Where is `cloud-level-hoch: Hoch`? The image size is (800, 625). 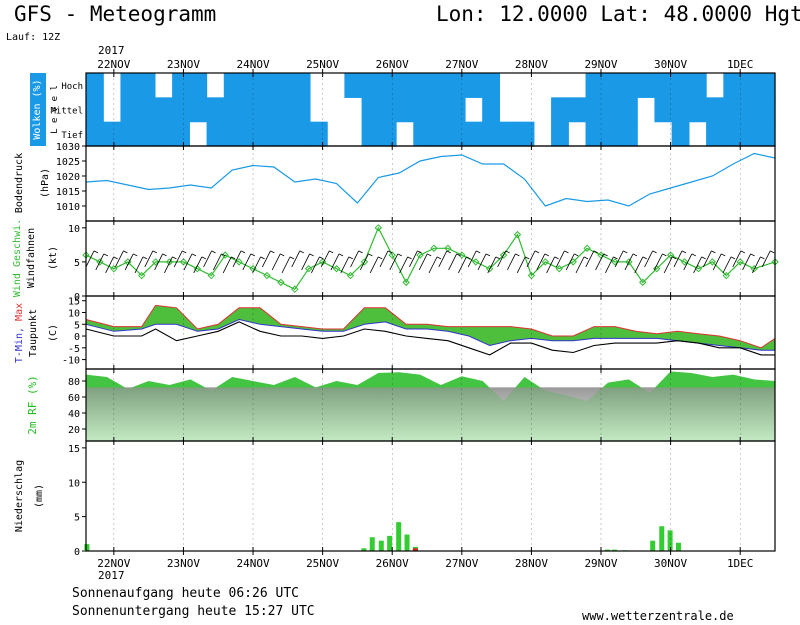
cloud-level-hoch: Hoch is located at coordinates (72, 87).